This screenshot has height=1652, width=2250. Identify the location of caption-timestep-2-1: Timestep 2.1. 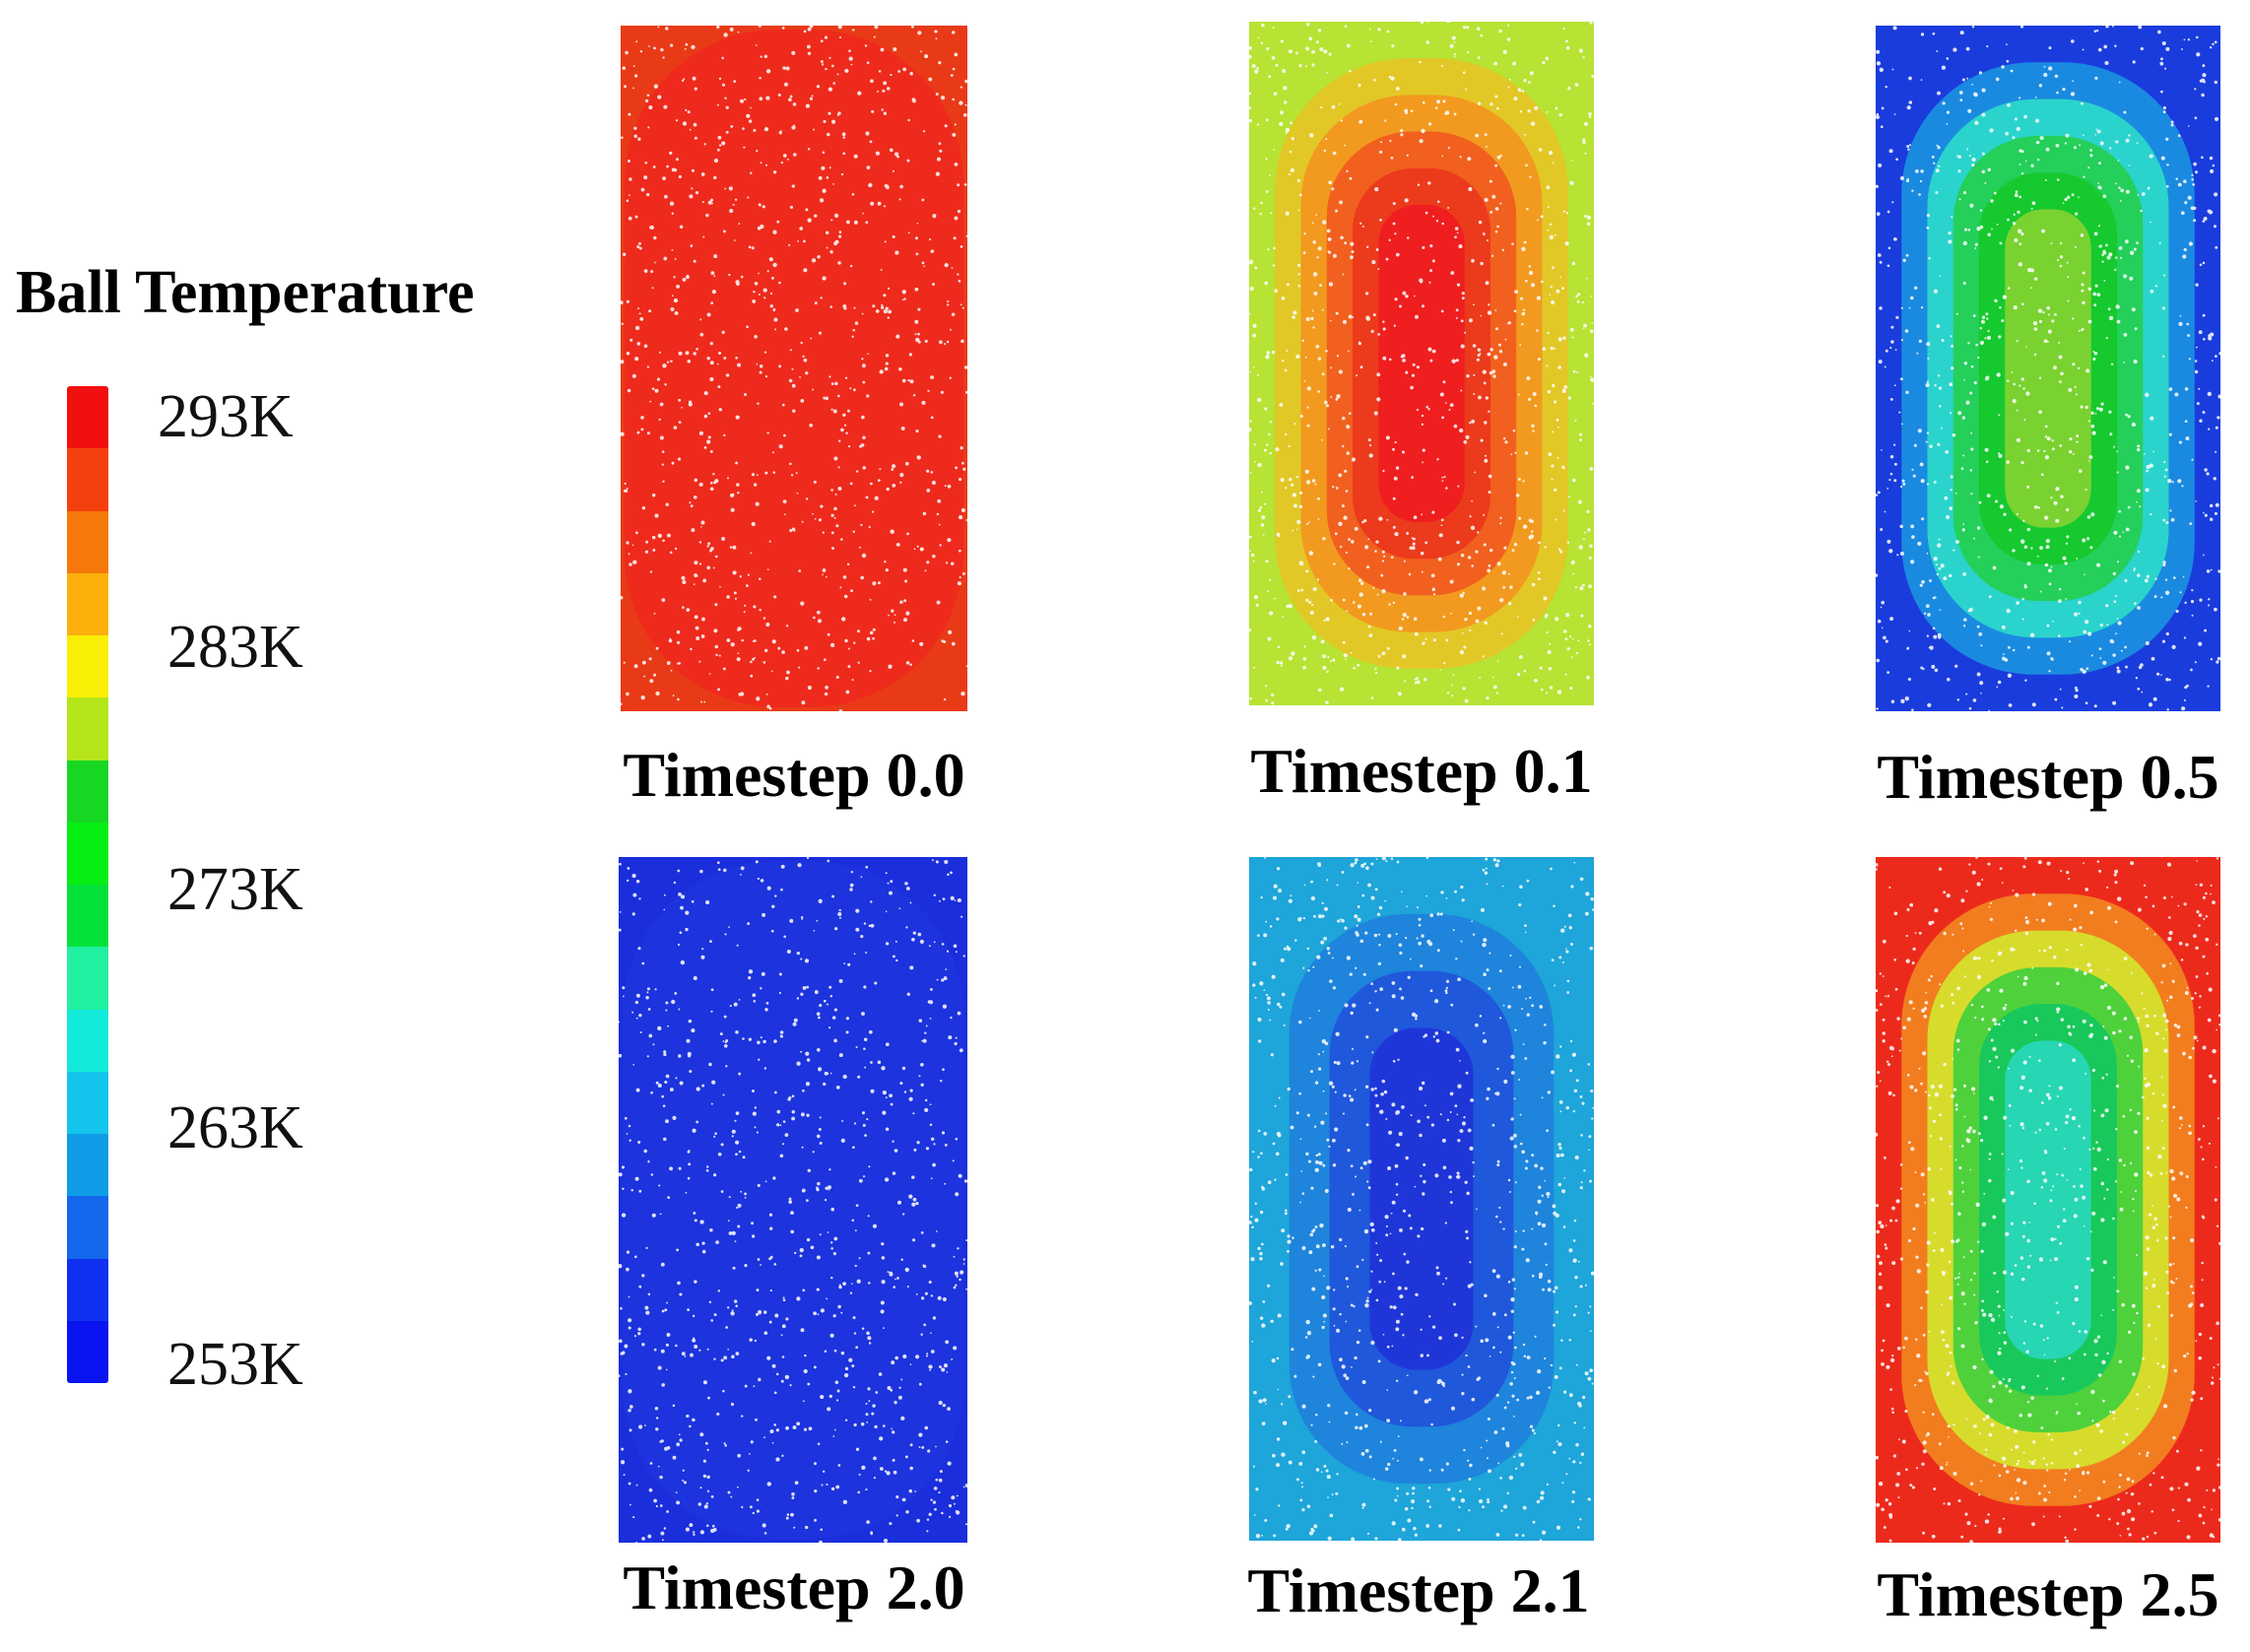
(1418, 1590).